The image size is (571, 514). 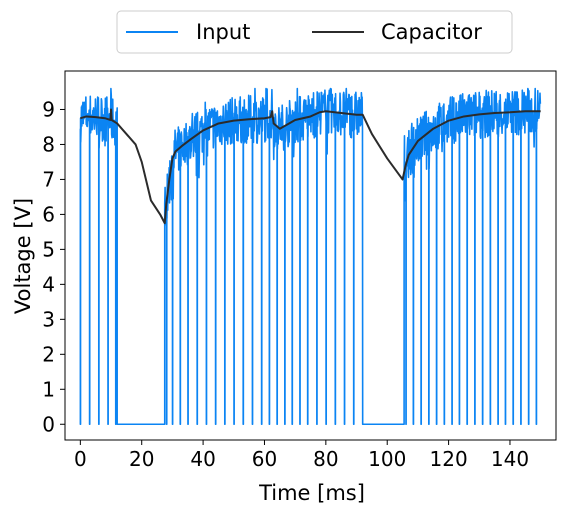 What do you see at coordinates (53, 266) in the screenshot?
I see `y-axis: 0 1 2 3 4 5 6 7 8 9` at bounding box center [53, 266].